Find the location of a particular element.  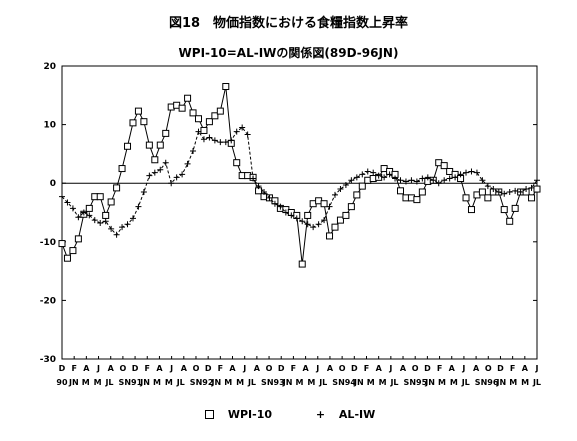

x-year-label: N96 is located at coordinates (490, 382).